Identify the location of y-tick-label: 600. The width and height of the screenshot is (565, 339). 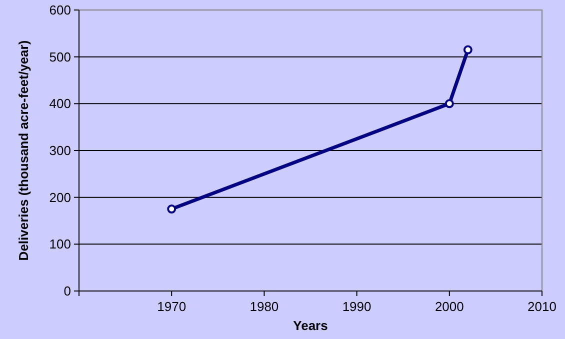
(60, 10).